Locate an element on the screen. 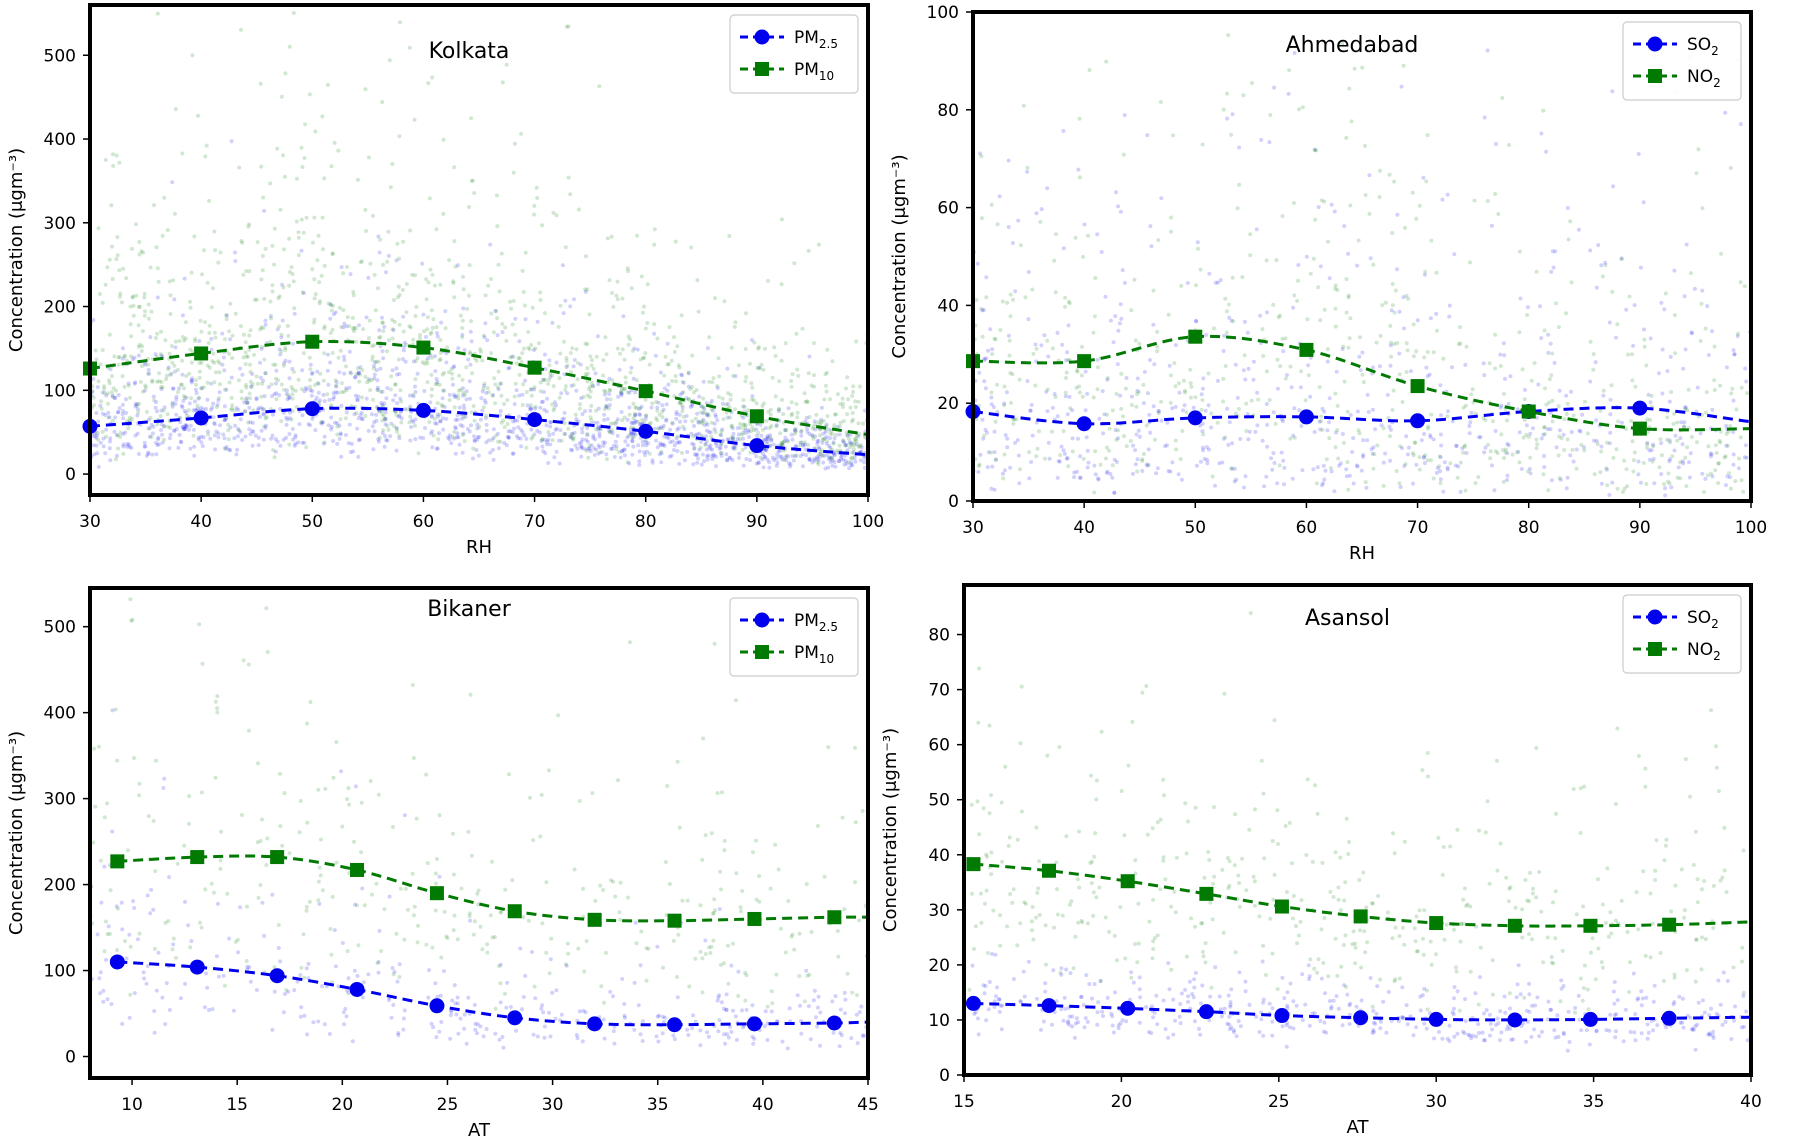 The width and height of the screenshot is (1794, 1138). legend-box is located at coordinates (794, 54).